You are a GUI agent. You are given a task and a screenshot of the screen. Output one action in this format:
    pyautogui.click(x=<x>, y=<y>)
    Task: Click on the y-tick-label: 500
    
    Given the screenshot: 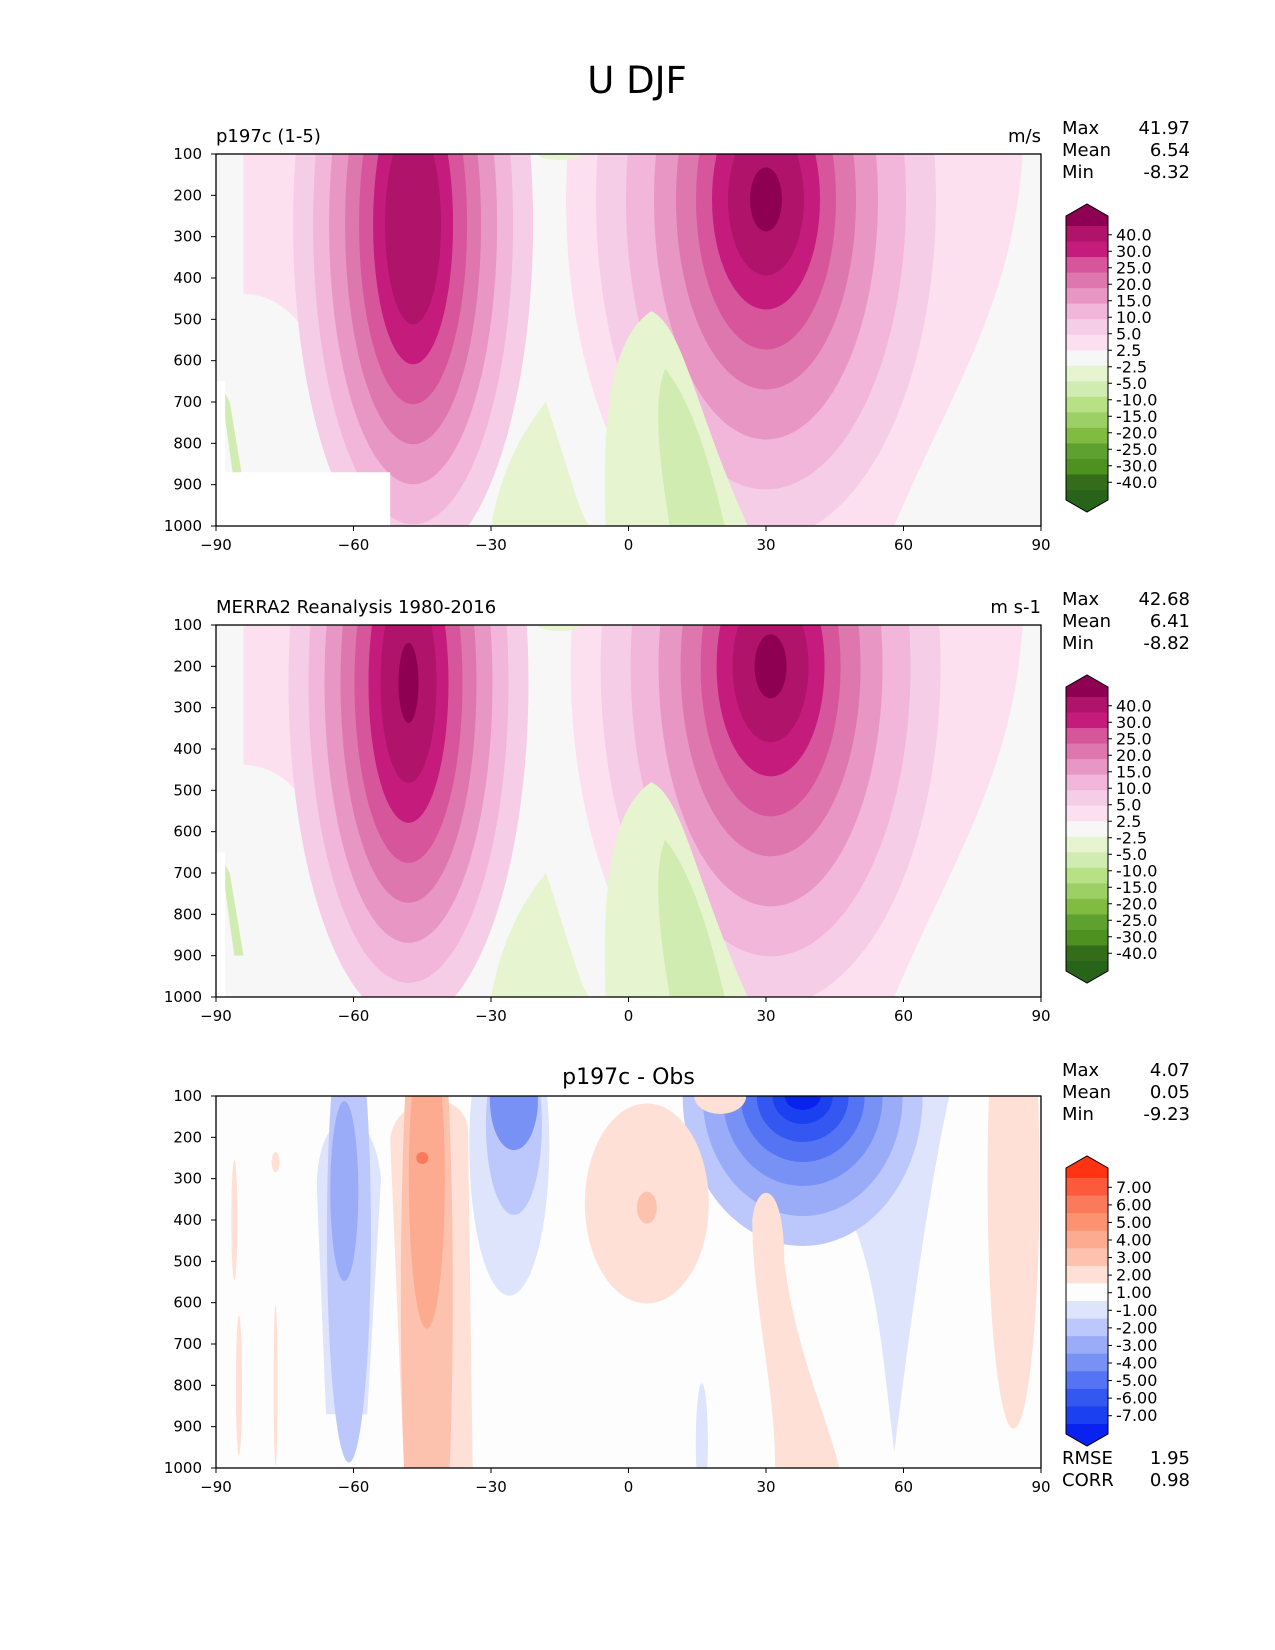 What is the action you would take?
    pyautogui.click(x=187, y=319)
    